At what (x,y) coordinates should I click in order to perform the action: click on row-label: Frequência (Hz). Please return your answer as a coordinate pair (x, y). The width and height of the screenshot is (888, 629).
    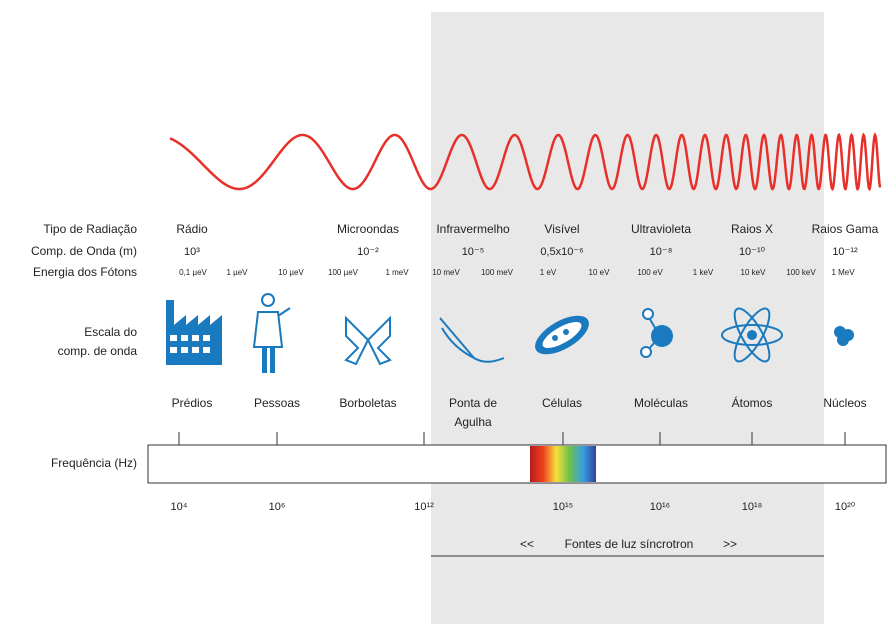
    Looking at the image, I should click on (94, 463).